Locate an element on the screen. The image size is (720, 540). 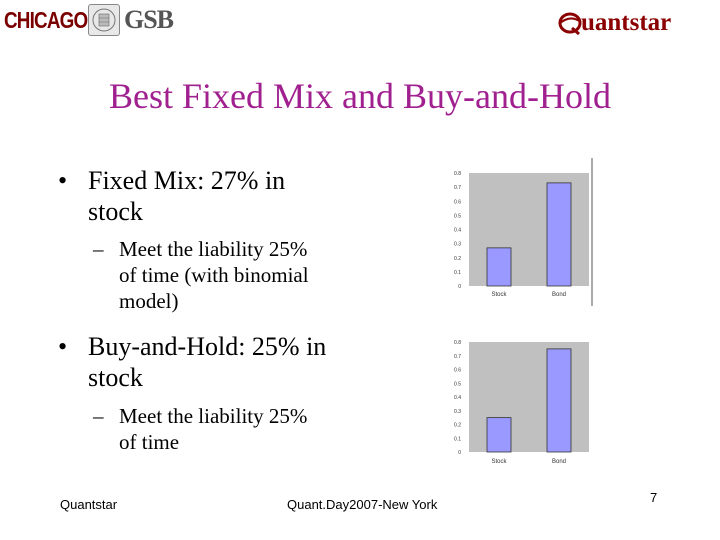
quantstar-wordmark: uantstar is located at coordinates (626, 22).